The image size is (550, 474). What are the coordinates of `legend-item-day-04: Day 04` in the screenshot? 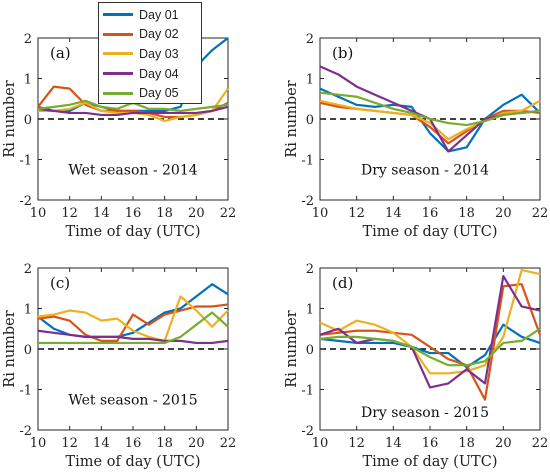 It's located at (150, 74).